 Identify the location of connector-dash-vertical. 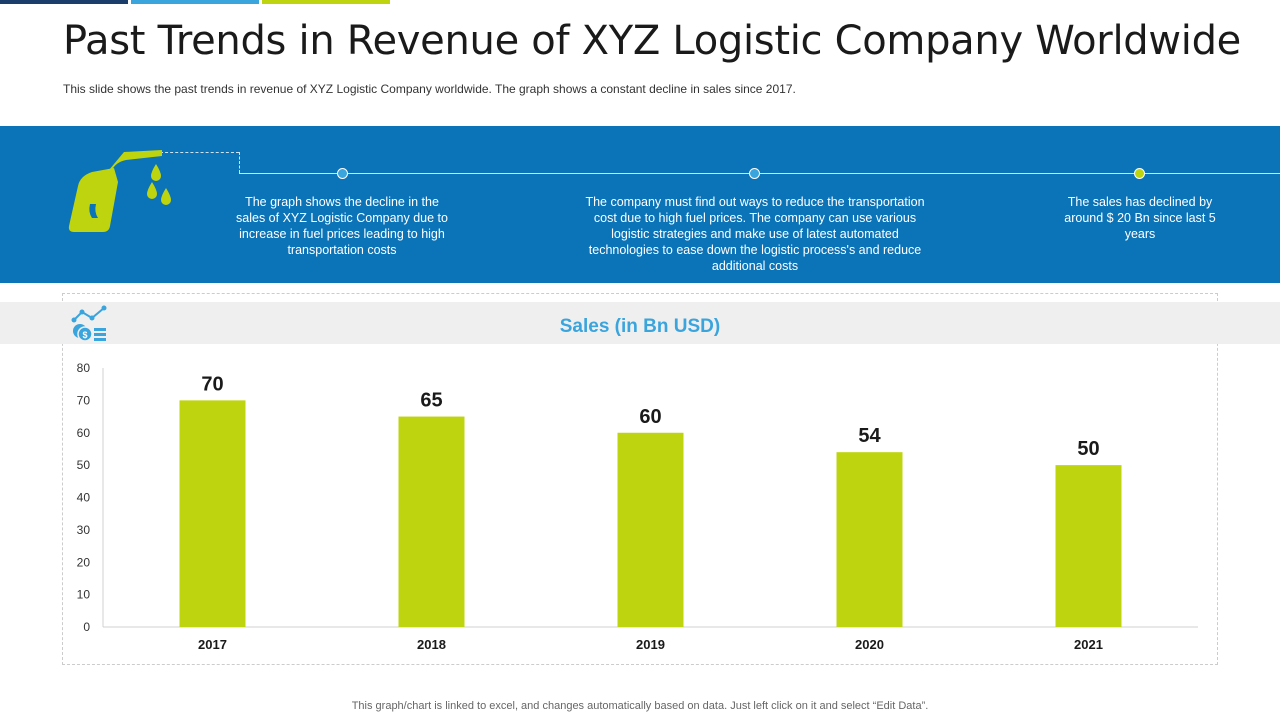
(239, 162).